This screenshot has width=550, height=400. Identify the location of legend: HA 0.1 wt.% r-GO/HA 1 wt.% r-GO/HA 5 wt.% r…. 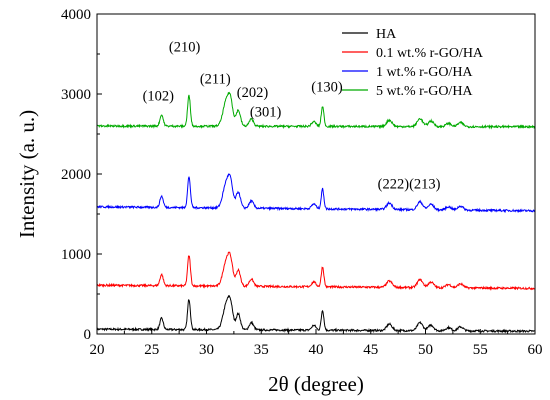
(413, 63).